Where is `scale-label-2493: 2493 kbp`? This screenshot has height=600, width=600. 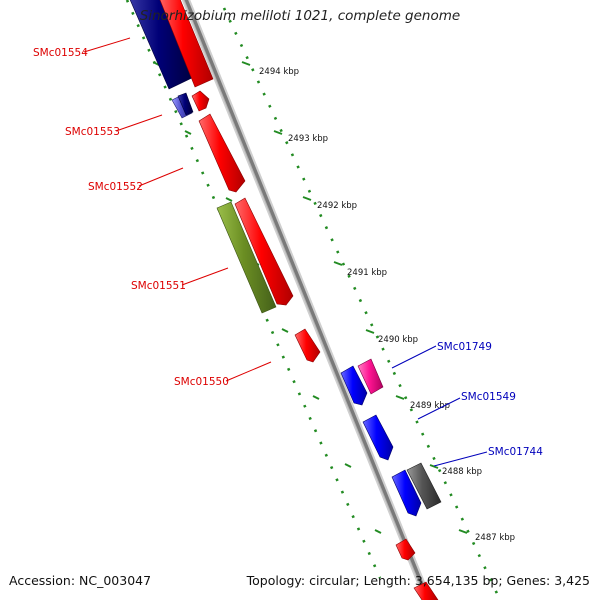
scale-label-2493: 2493 kbp is located at coordinates (308, 139).